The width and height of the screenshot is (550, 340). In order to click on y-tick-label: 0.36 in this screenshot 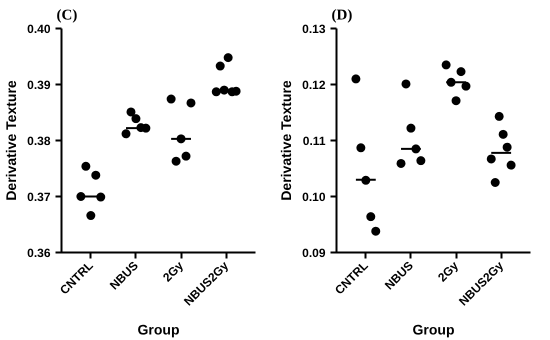, I will do `click(39, 253)`.